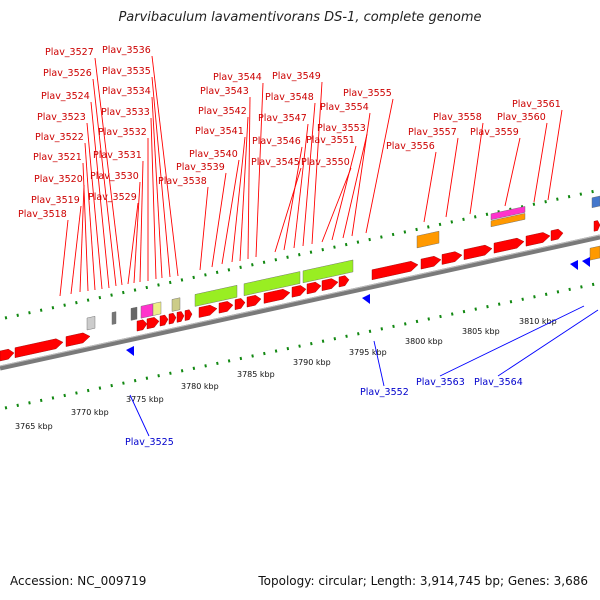  Describe the element at coordinates (126, 71) in the screenshot. I see `forward-gene-label: Plav_3535` at that location.